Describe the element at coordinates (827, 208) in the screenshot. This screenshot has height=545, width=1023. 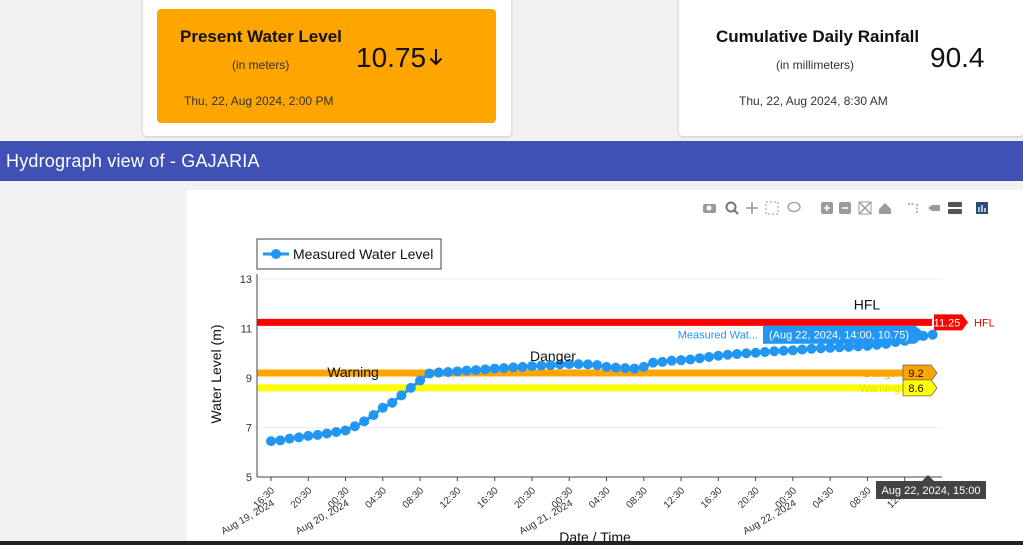
I see `zoom-in-icon` at that location.